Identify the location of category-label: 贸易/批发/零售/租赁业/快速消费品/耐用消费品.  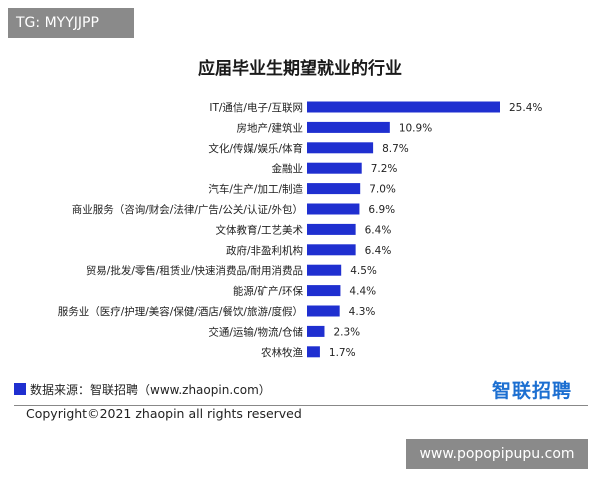
(194, 270).